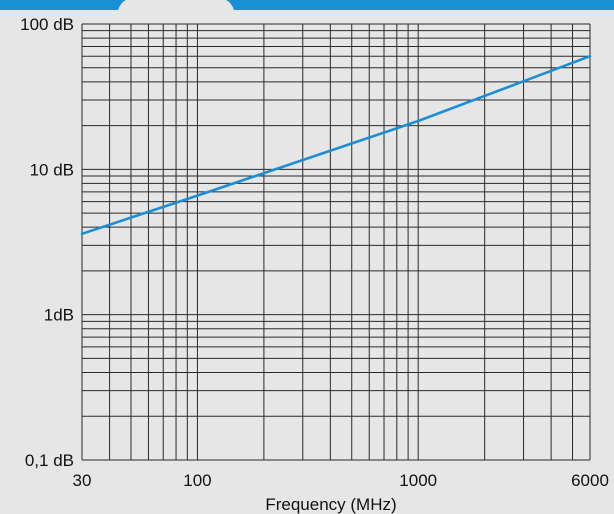 The width and height of the screenshot is (614, 514). Describe the element at coordinates (330, 504) in the screenshot. I see `x-axis-title: Frequency (MHz)` at that location.